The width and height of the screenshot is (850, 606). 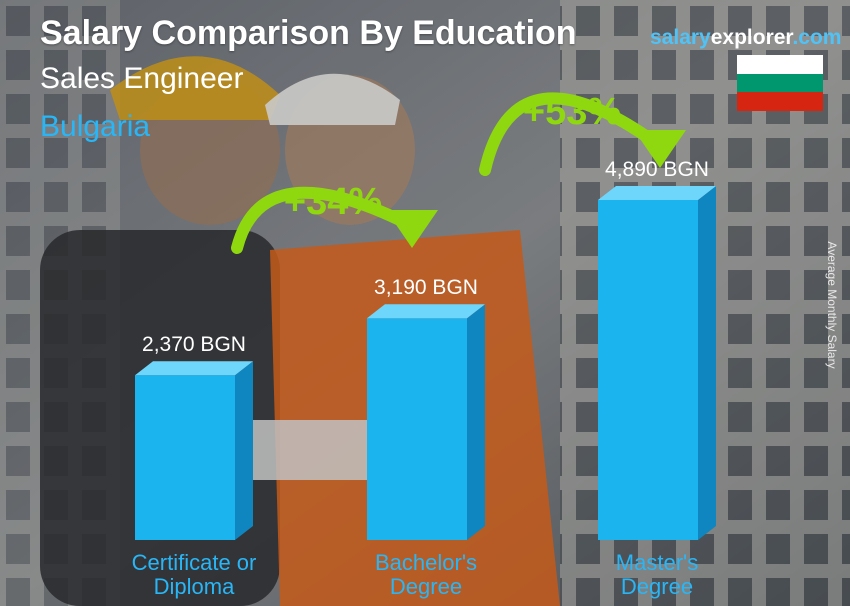 I want to click on brand-part-salary: salary, so click(x=680, y=37).